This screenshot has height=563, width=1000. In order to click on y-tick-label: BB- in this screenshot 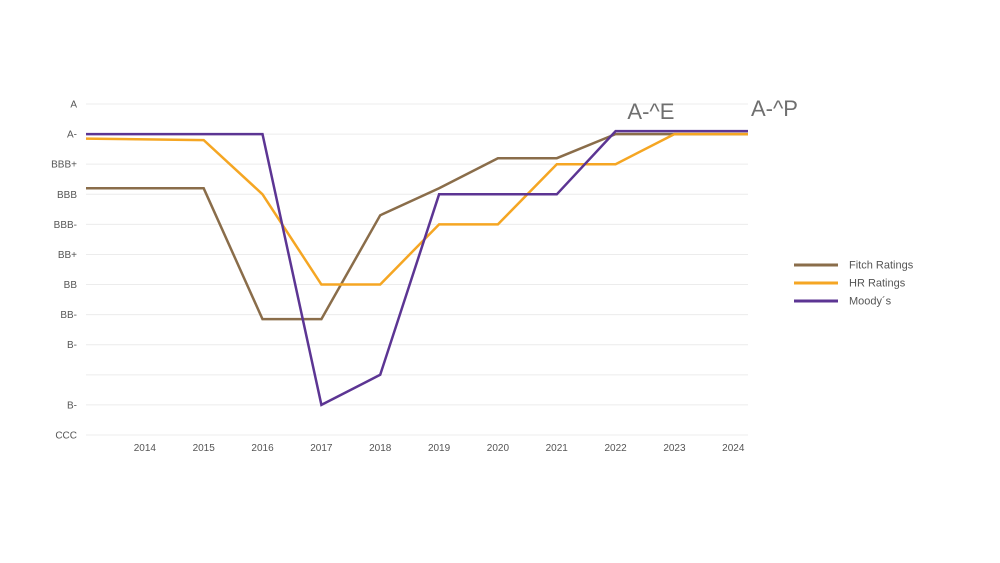, I will do `click(68, 315)`.